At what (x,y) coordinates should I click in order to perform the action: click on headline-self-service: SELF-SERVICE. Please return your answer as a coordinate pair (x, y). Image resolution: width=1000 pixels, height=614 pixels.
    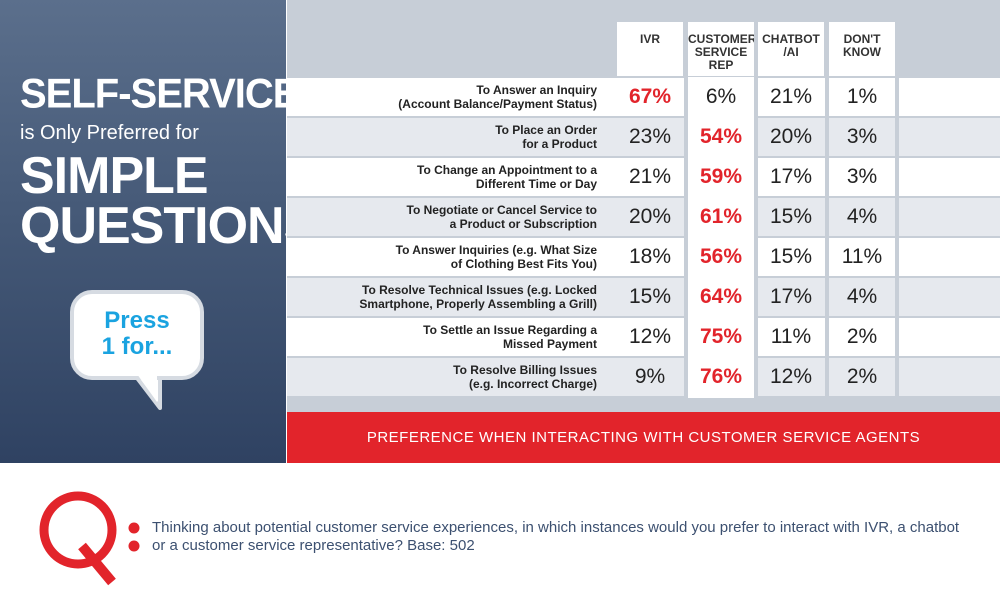
    Looking at the image, I should click on (153, 94).